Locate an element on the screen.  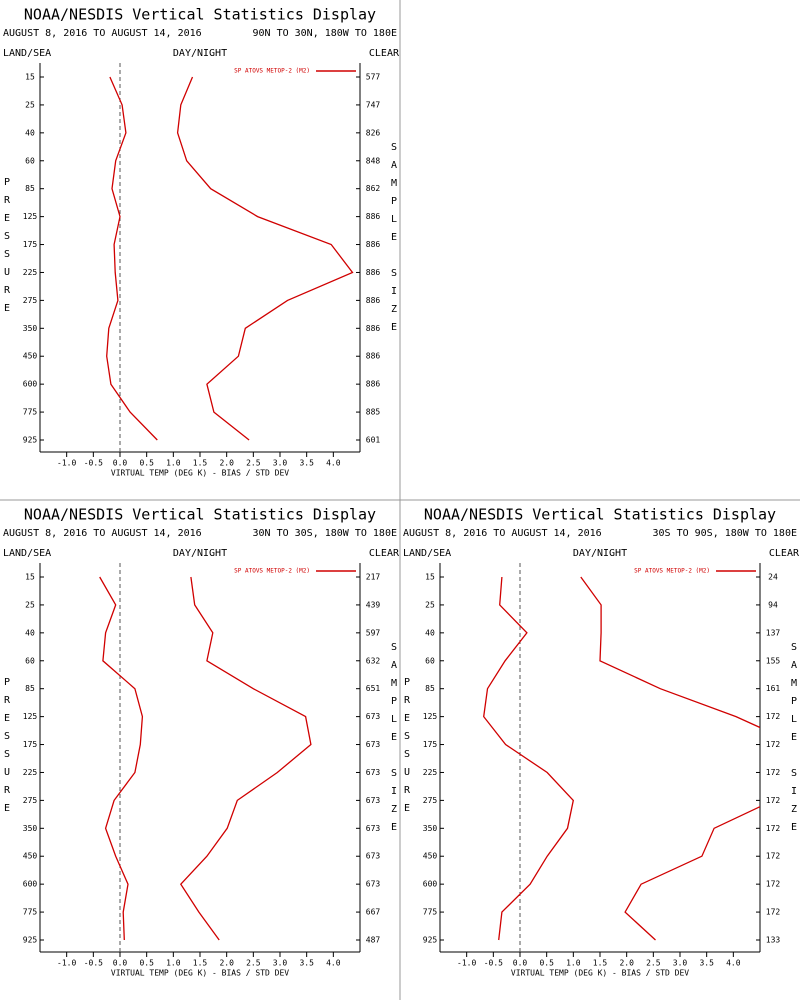
sample-size: 133 is located at coordinates (773, 940).